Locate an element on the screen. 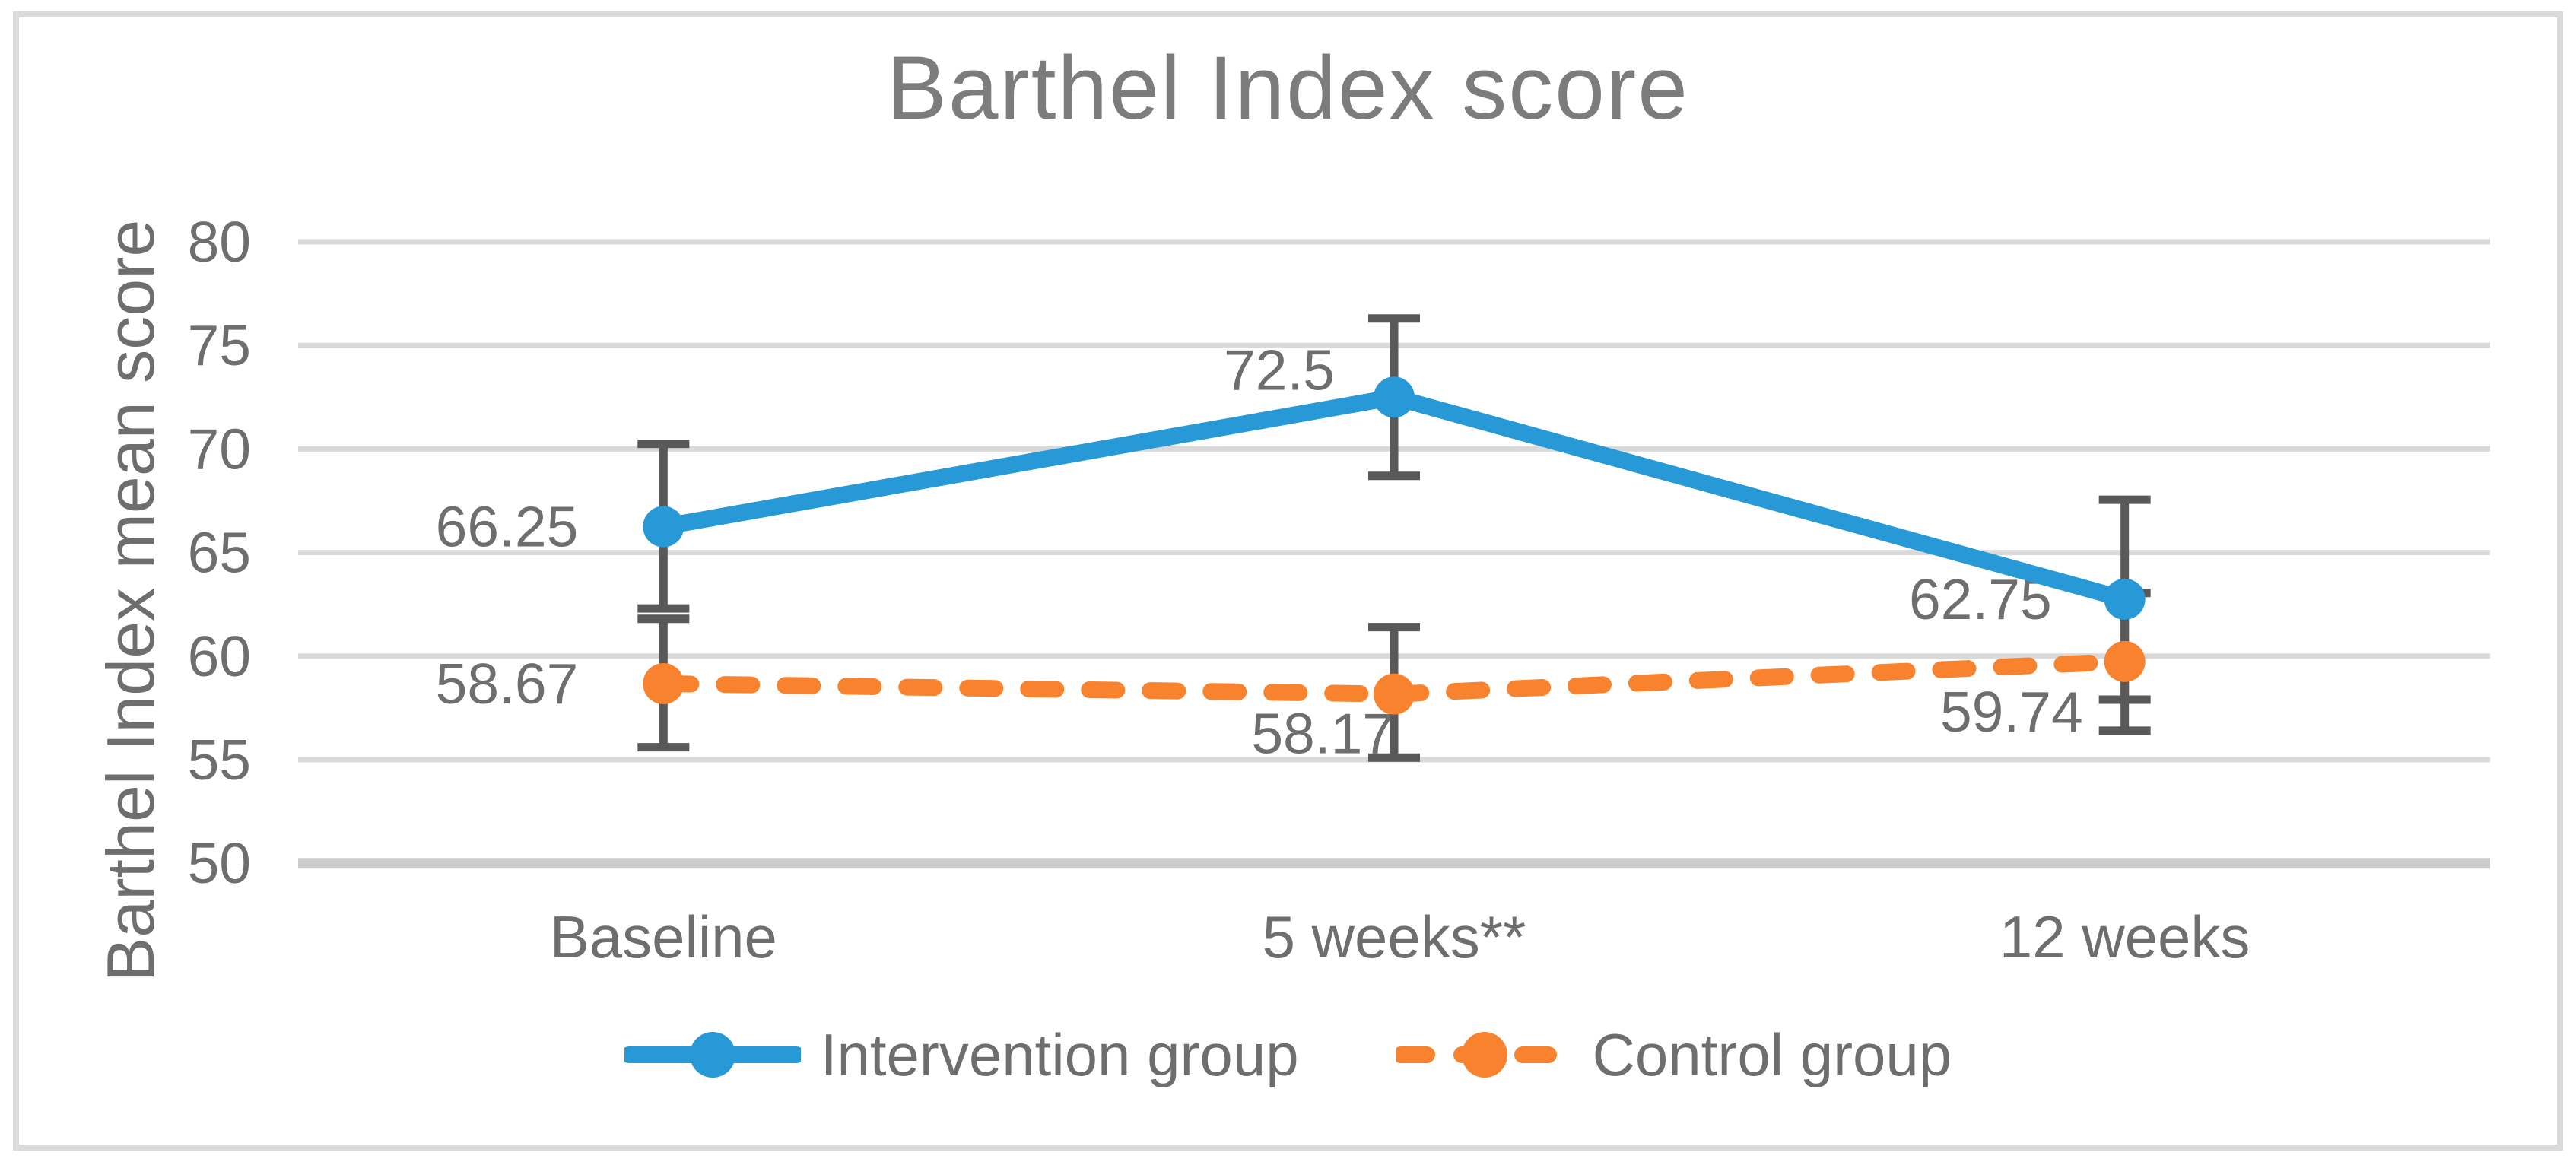 The height and width of the screenshot is (1162, 2576). legend: Intervention group Control group is located at coordinates (1288, 1054).